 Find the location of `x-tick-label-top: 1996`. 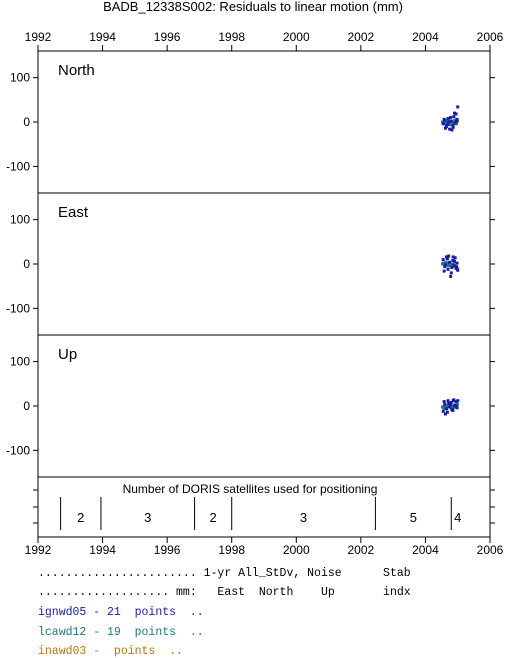

x-tick-label-top: 1996 is located at coordinates (167, 37).